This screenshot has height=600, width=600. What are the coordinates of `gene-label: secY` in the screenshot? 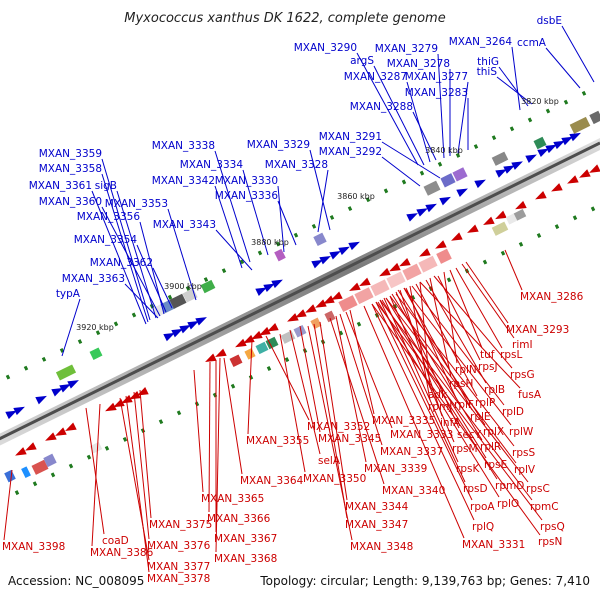 It's located at (469, 435).